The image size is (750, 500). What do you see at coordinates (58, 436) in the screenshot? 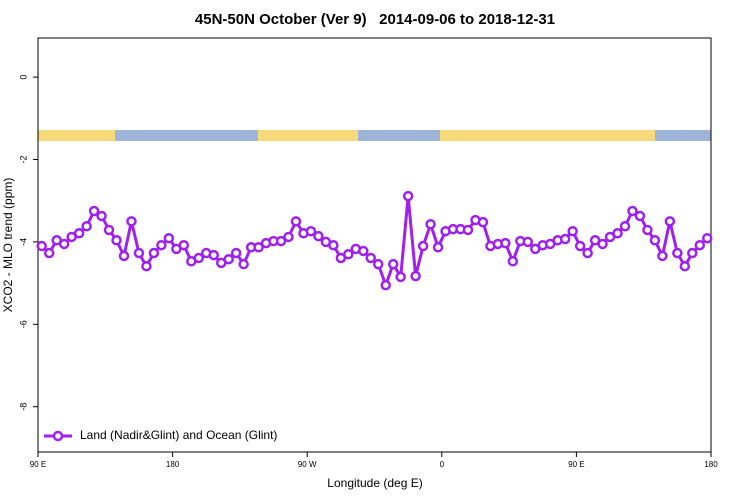
I see `legend-marker` at bounding box center [58, 436].